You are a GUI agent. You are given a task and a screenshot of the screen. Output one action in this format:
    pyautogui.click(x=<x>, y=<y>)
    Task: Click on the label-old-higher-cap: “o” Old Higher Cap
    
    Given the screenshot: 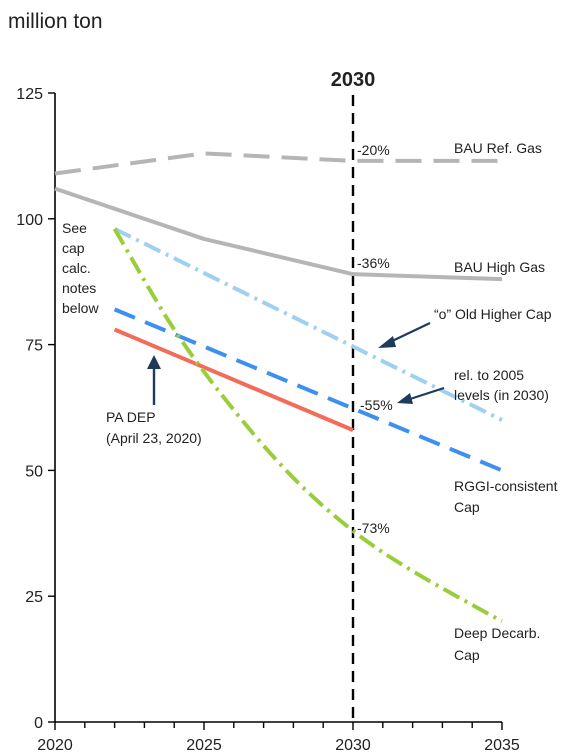 What is the action you would take?
    pyautogui.click(x=493, y=314)
    